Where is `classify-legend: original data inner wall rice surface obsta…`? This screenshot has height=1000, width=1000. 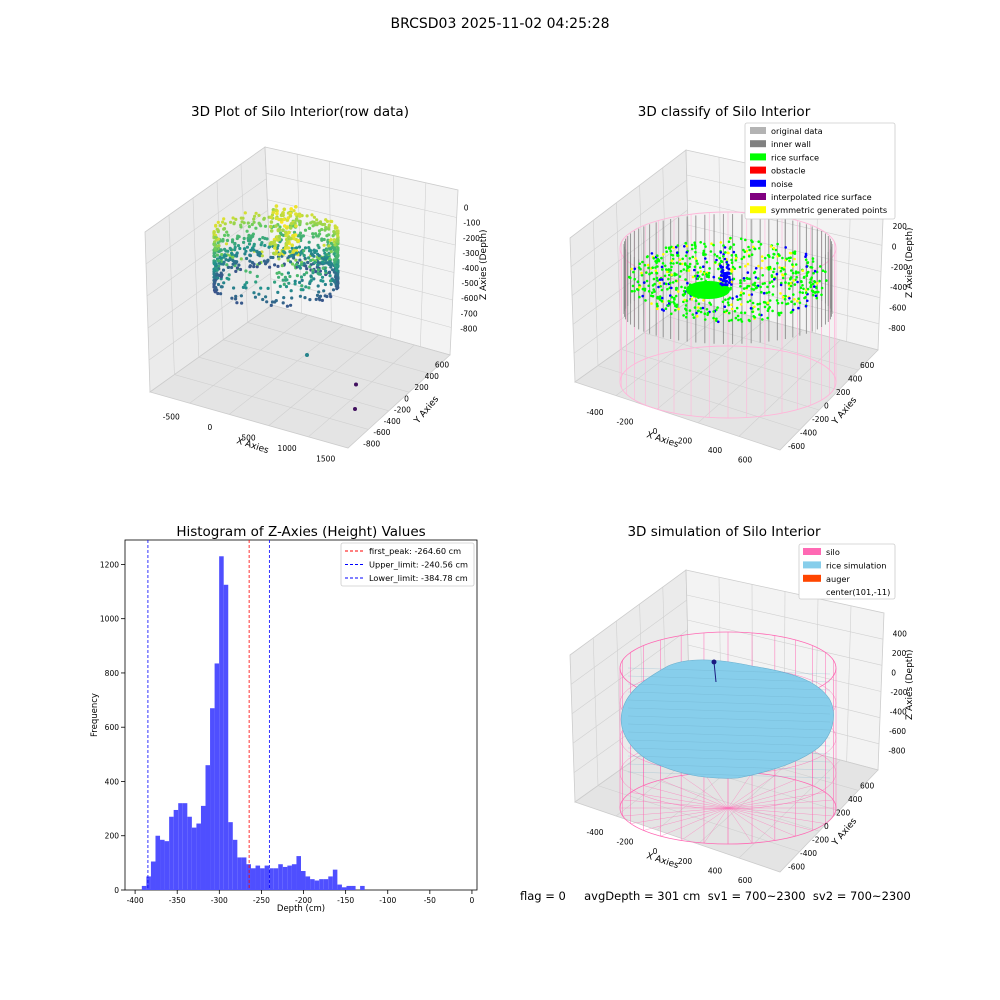
classify-legend: original data inner wall rice surface obsta… is located at coordinates (820, 171).